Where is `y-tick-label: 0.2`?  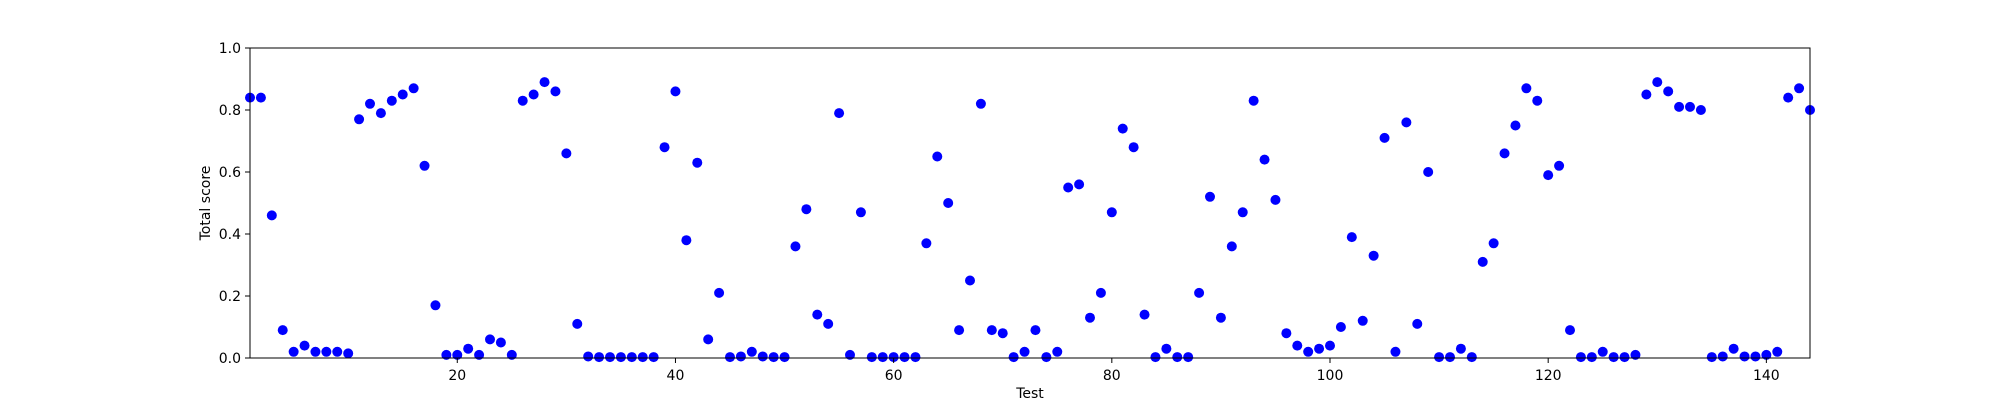
y-tick-label: 0.2 is located at coordinates (230, 297).